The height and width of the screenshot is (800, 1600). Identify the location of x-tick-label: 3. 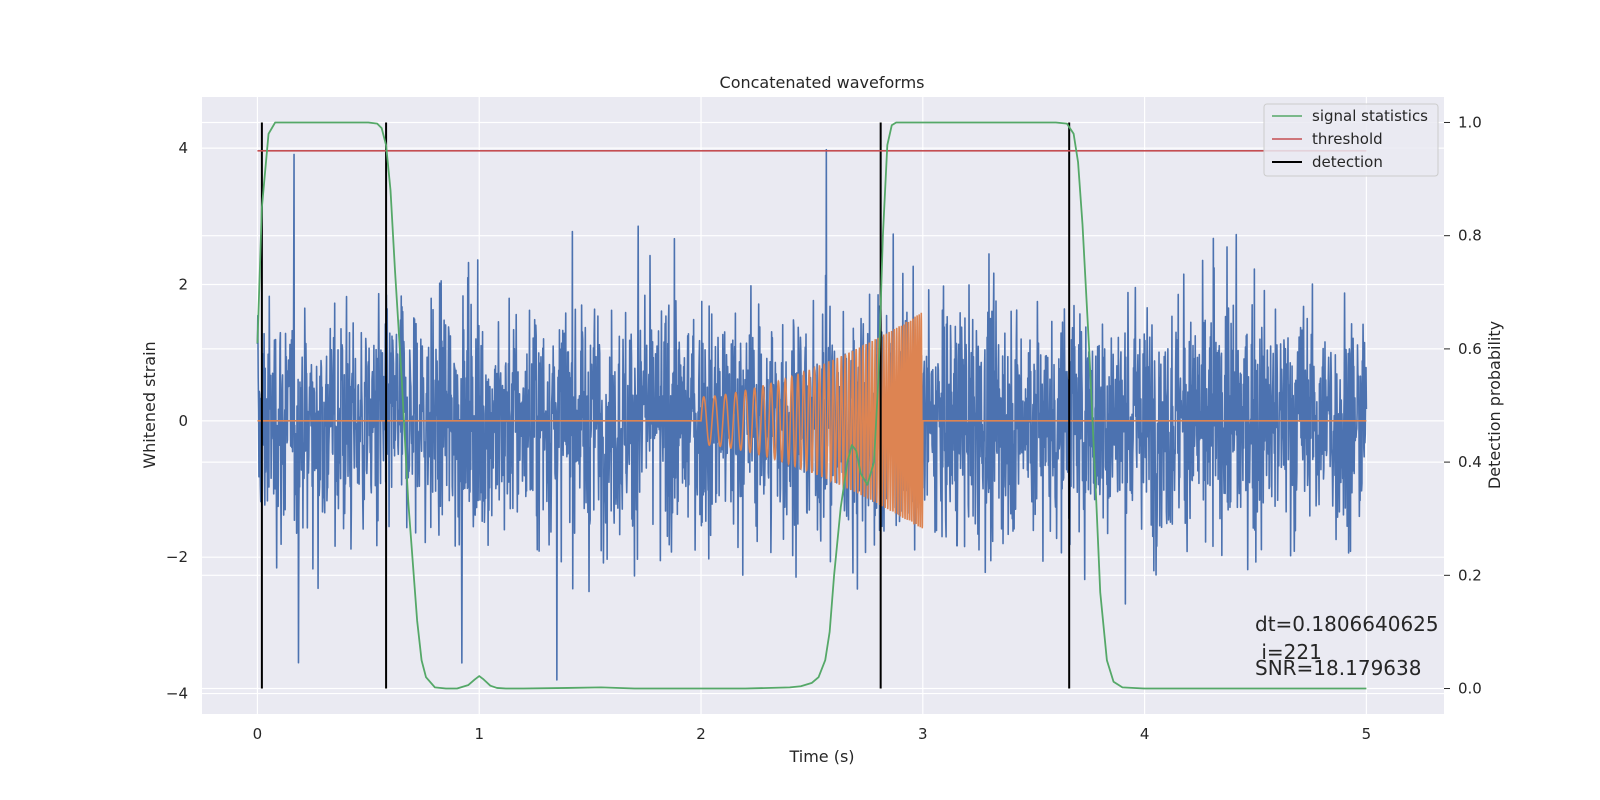
(923, 734).